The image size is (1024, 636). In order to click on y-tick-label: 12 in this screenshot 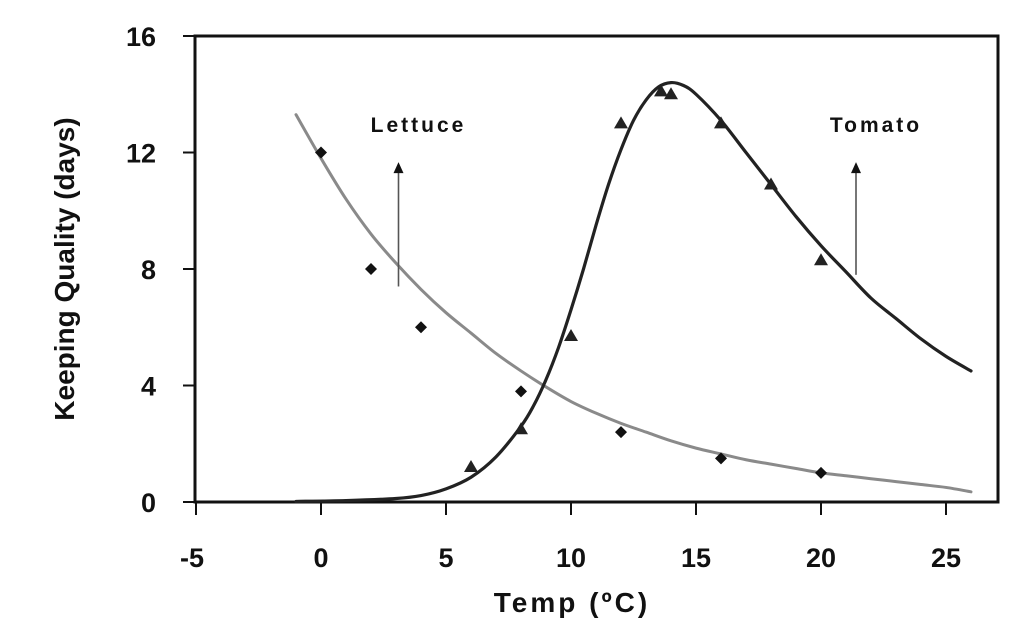, I will do `click(141, 154)`.